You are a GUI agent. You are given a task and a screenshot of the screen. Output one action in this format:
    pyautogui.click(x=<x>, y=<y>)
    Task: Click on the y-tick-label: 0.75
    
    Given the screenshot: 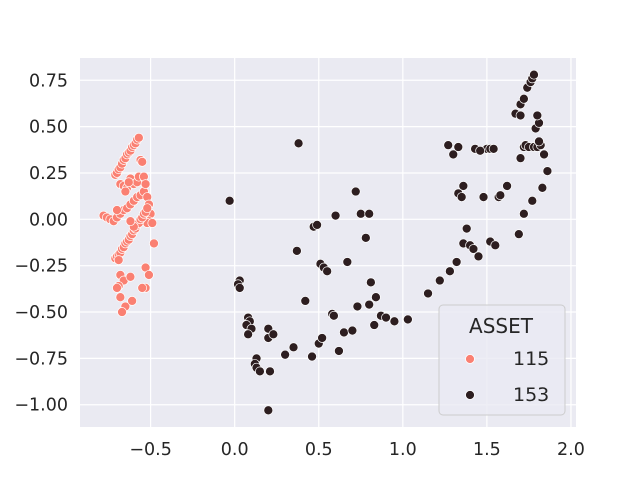 What is the action you would take?
    pyautogui.click(x=48, y=81)
    